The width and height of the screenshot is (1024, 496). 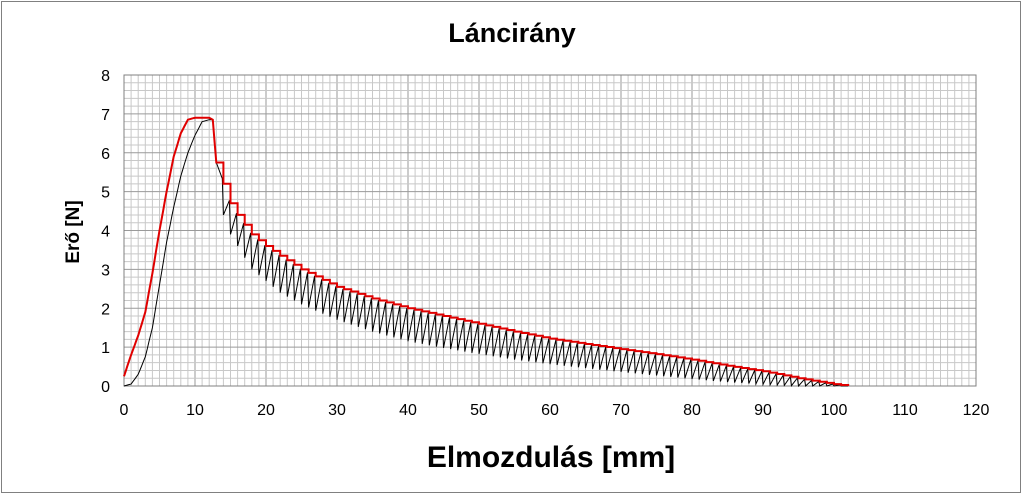 What do you see at coordinates (124, 410) in the screenshot?
I see `x-tick-label: 0` at bounding box center [124, 410].